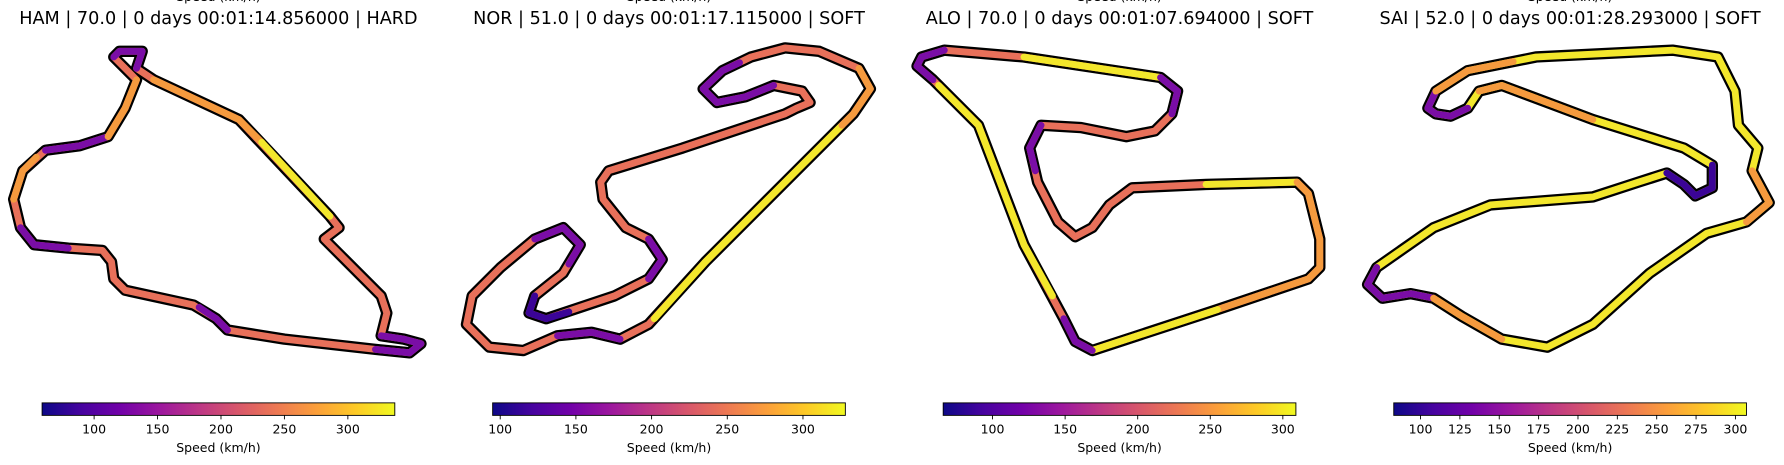  Describe the element at coordinates (1539, 429) in the screenshot. I see `colorbar-tick-label: 175` at that location.